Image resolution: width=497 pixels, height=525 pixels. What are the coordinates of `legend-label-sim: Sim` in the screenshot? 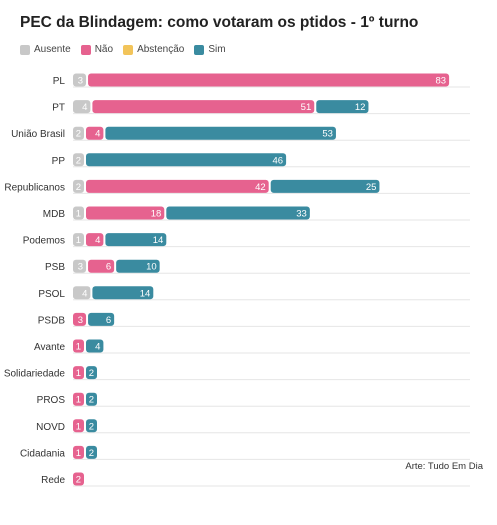 It's located at (217, 49).